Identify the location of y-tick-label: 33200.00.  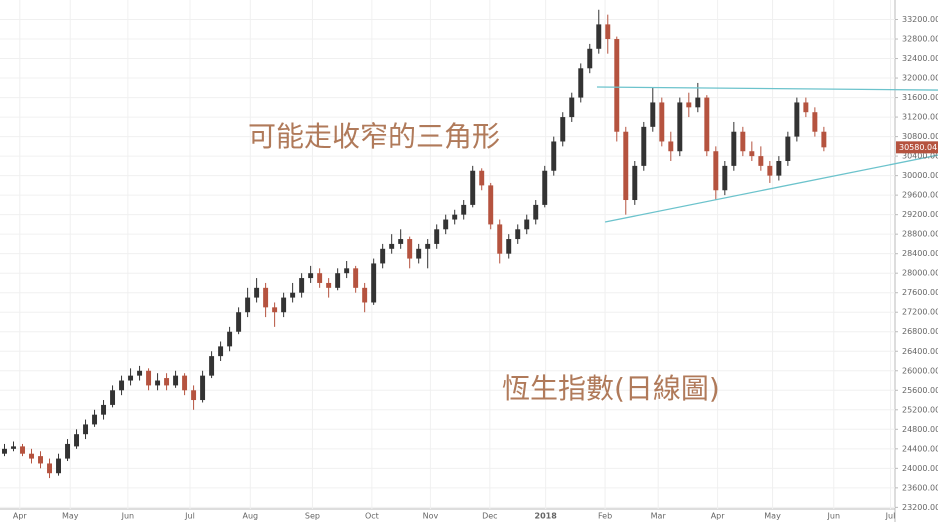
(920, 19).